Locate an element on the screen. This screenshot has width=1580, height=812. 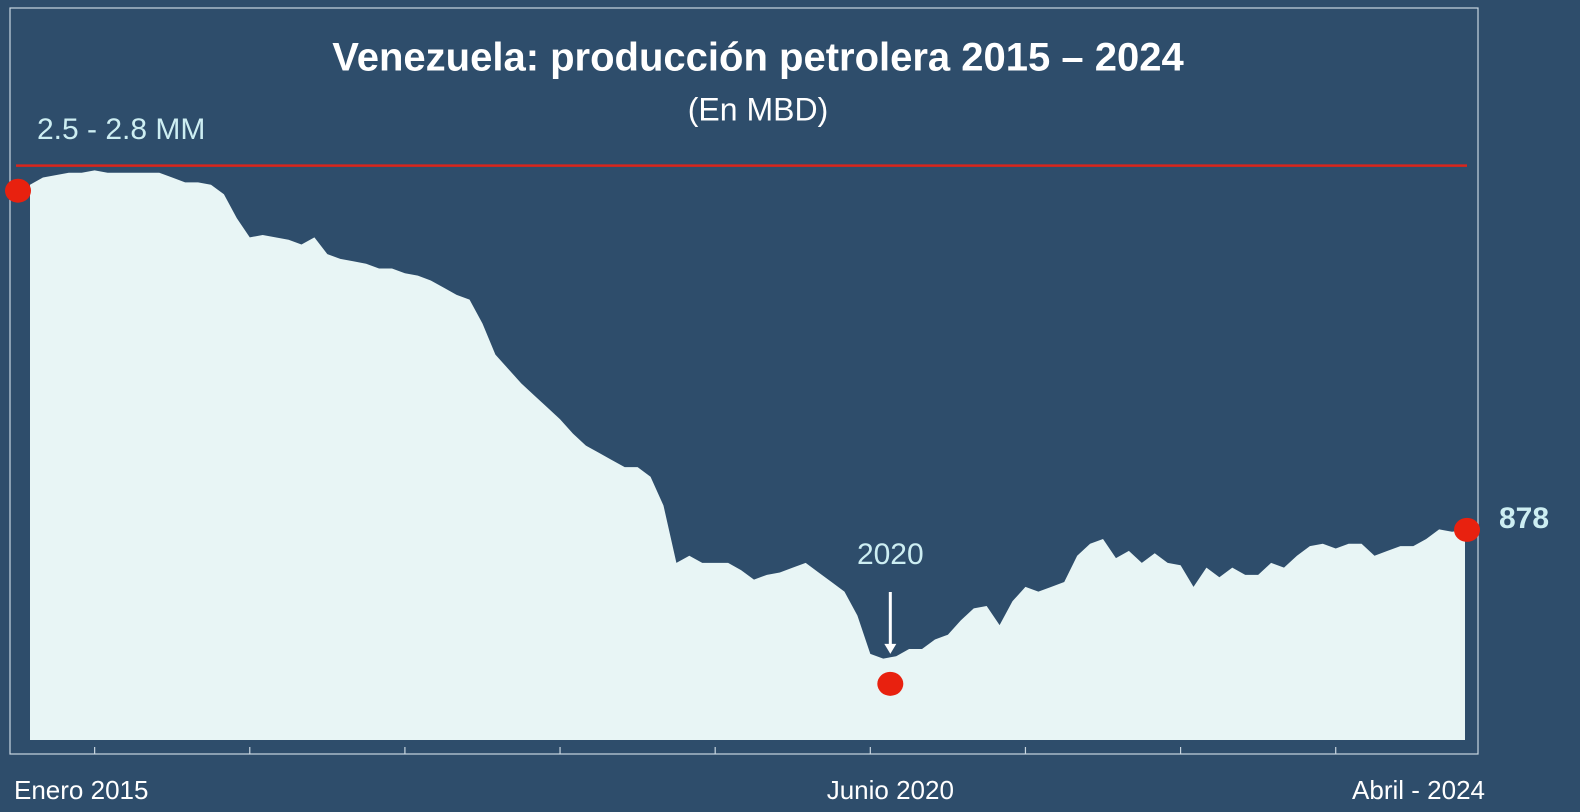
x-tick-label: Junio 2020 is located at coordinates (890, 790).